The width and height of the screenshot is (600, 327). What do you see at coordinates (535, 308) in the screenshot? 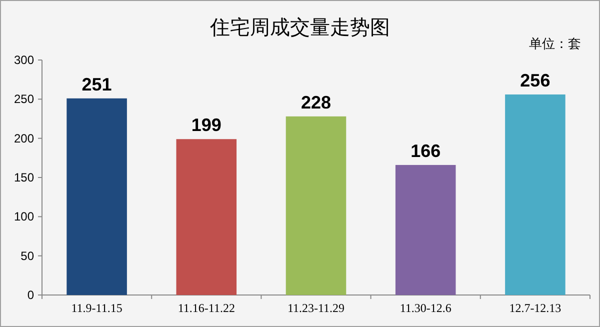
I see `x-tick-label: 12.7-12.13` at bounding box center [535, 308].